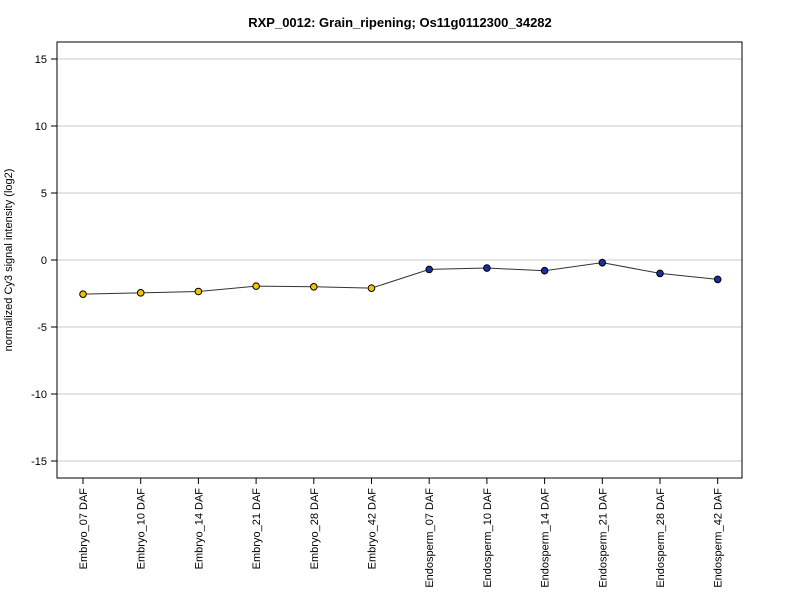 The image size is (800, 600). Describe the element at coordinates (661, 538) in the screenshot. I see `x-tick-label: Endosperm_28 DAF` at that location.